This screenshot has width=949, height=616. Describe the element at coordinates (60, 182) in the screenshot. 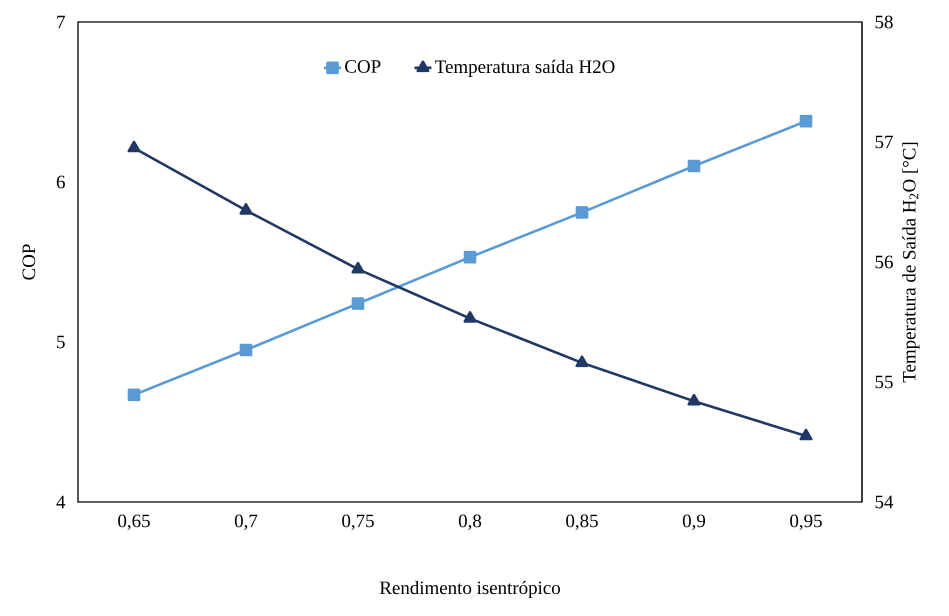

I see `y-tick-label: 6` at that location.